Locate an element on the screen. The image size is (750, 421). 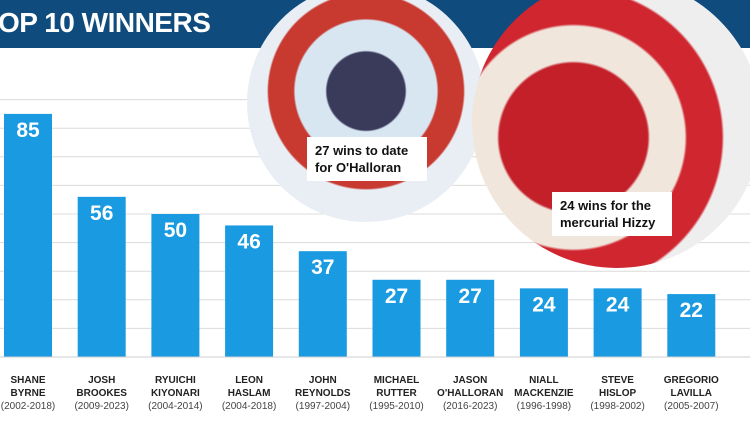
category-last: BROOKES is located at coordinates (101, 393).